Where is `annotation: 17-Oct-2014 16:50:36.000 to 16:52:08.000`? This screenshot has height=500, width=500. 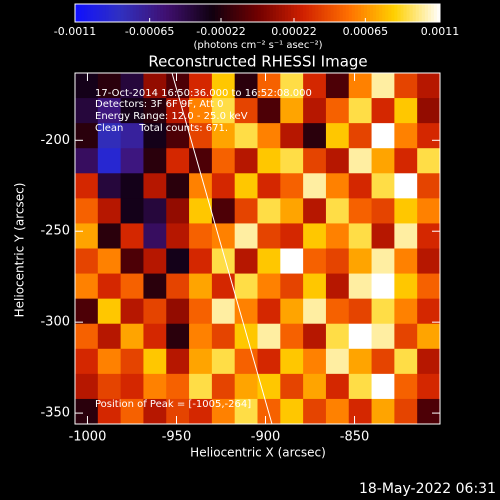 annotation: 17-Oct-2014 16:50:36.000 to 16:52:08.000 is located at coordinates (203, 93).